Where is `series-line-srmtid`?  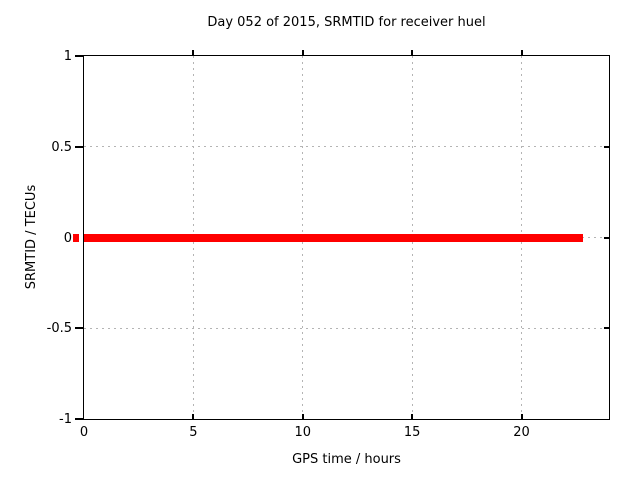
series-line-srmtid is located at coordinates (333, 237).